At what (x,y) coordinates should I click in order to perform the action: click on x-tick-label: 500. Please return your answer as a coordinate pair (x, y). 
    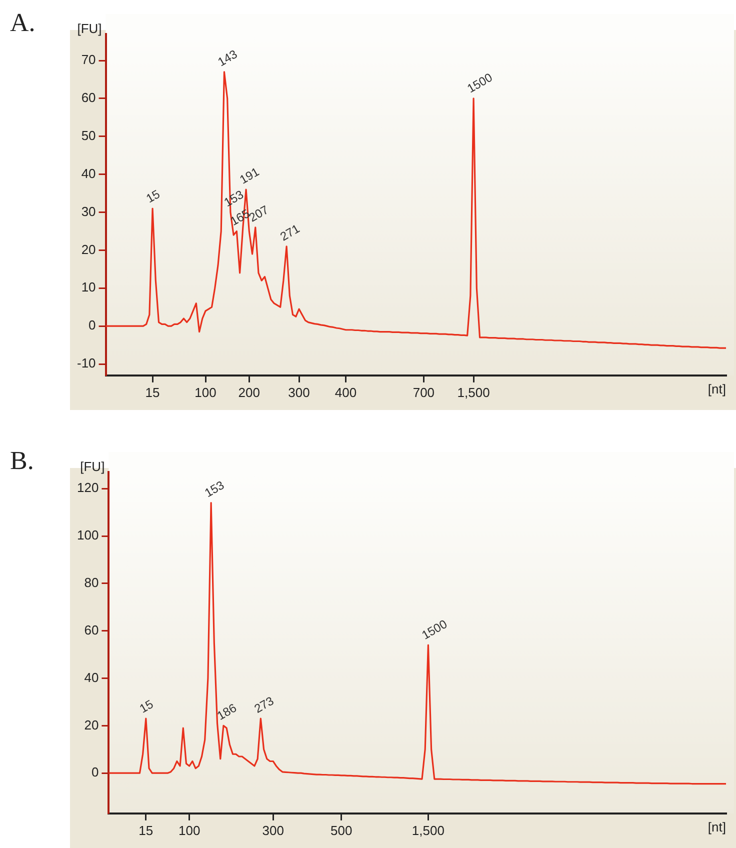
    Looking at the image, I should click on (341, 830).